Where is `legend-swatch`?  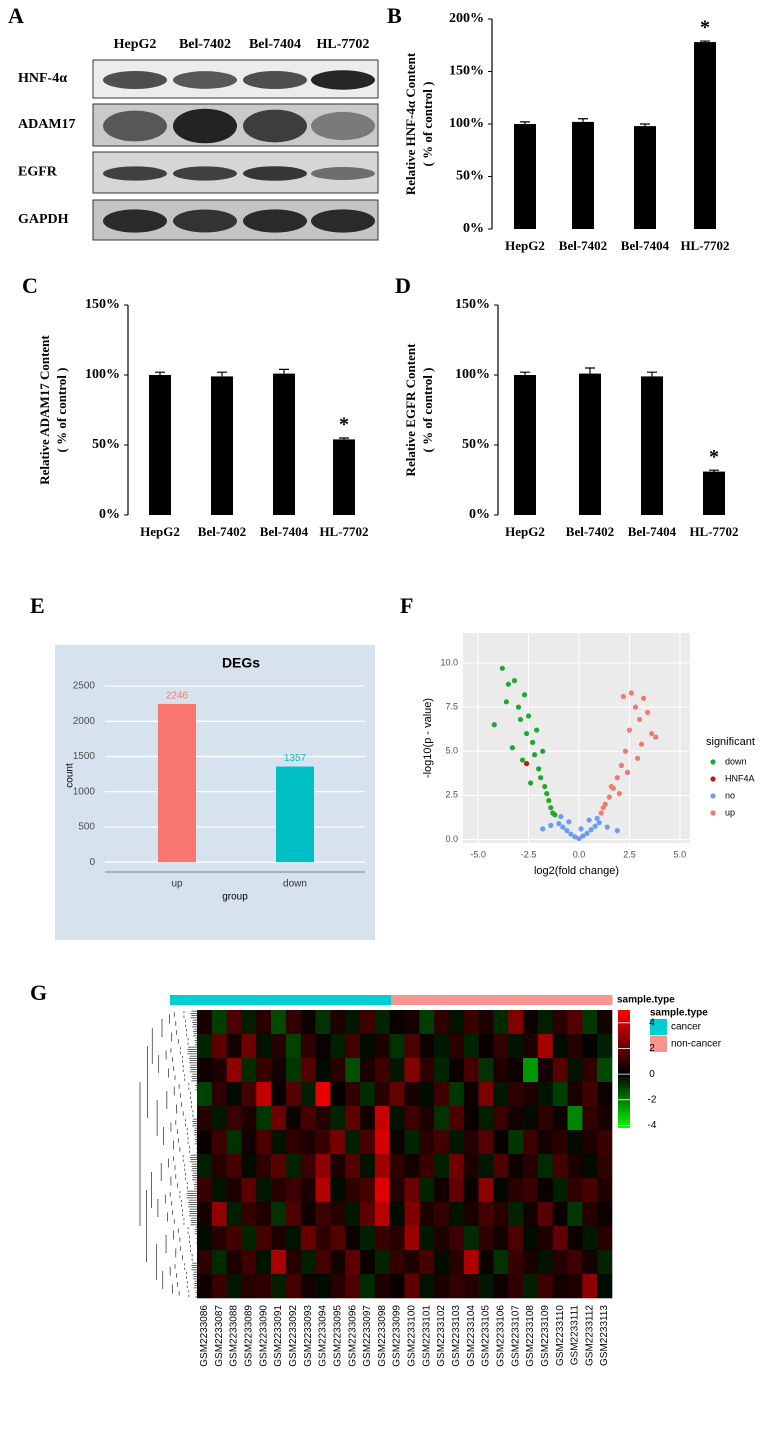 legend-swatch is located at coordinates (658, 1044).